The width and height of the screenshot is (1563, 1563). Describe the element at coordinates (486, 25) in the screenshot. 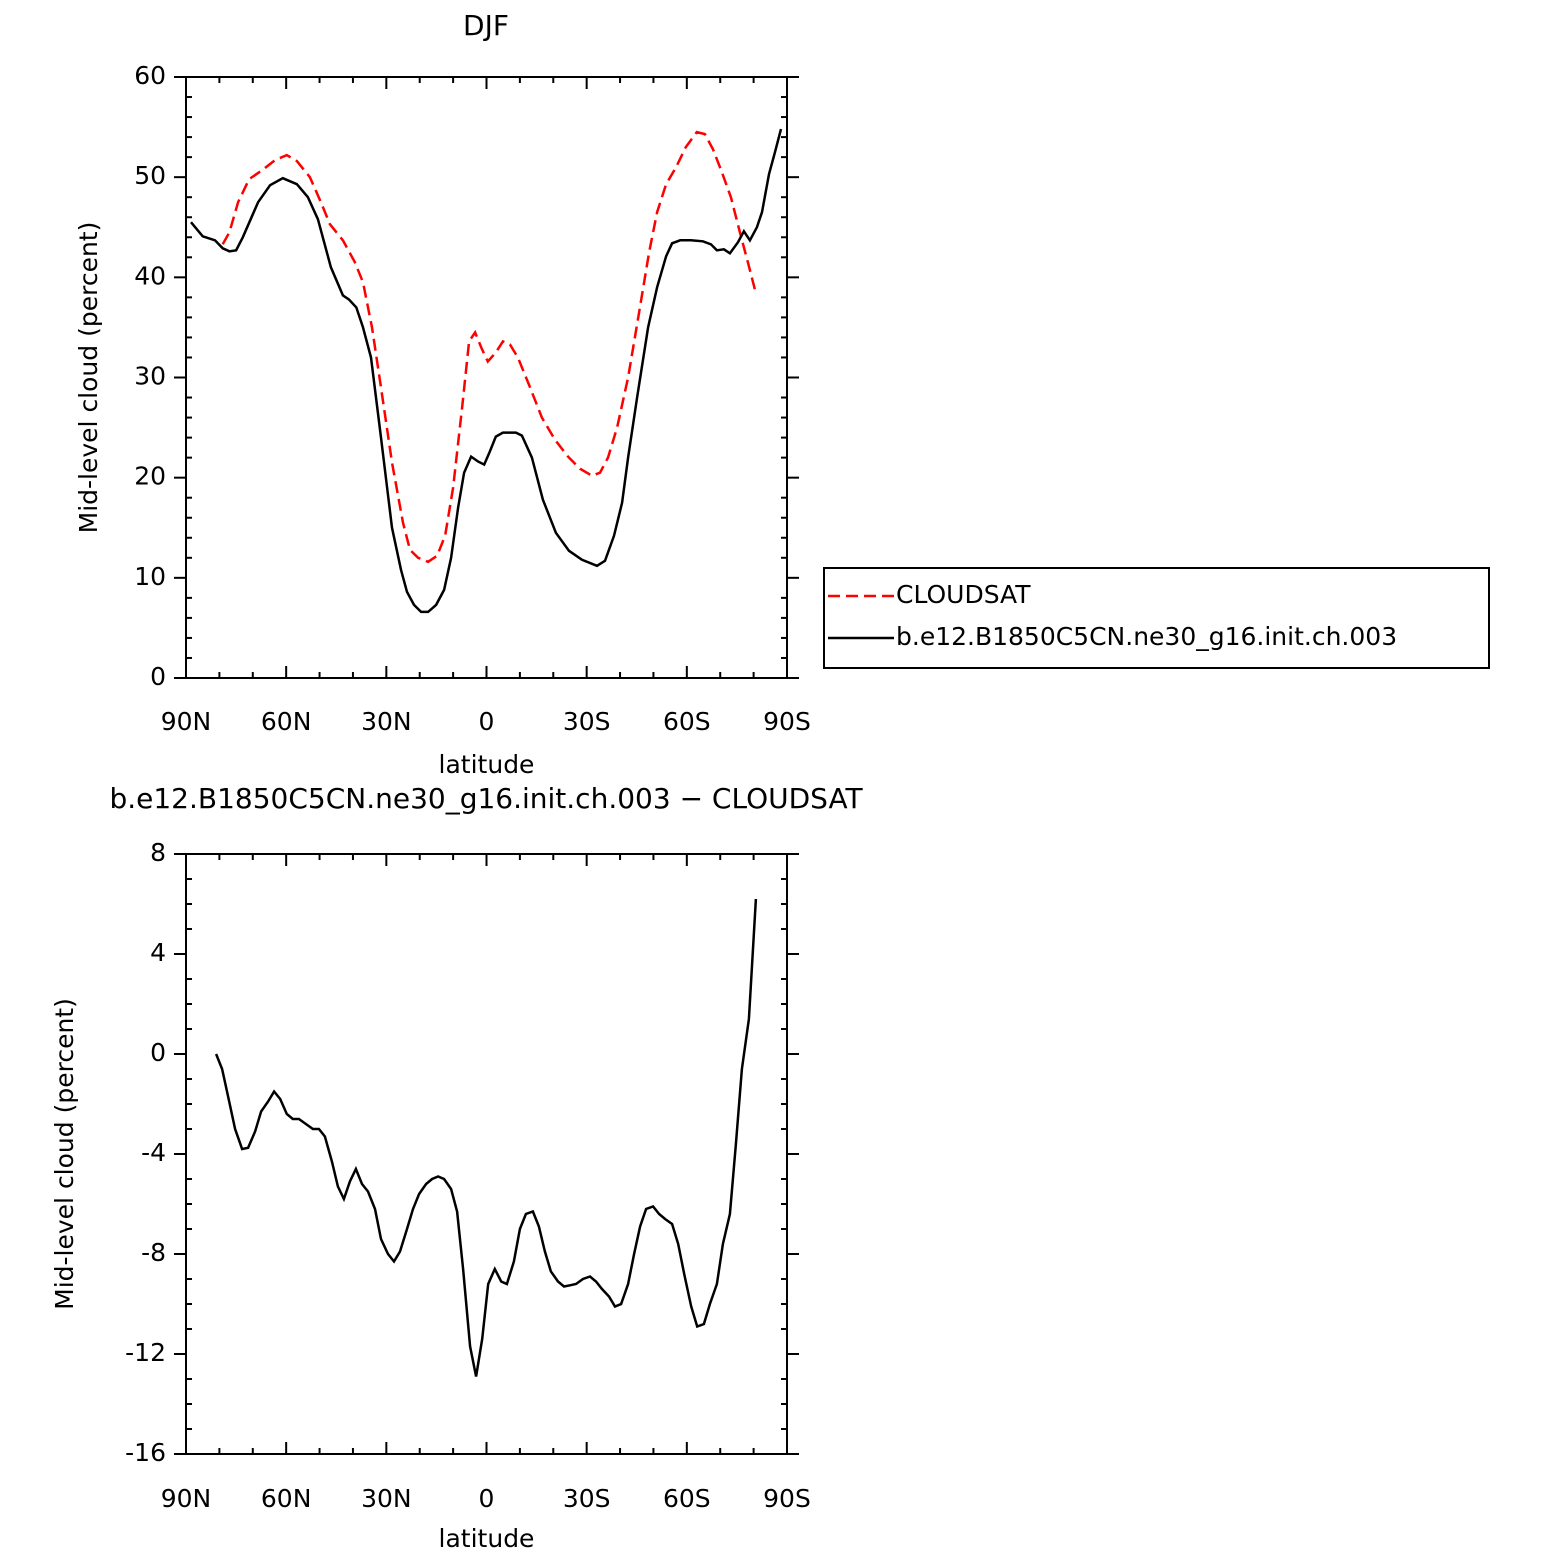

I see `chart-title: DJF` at that location.